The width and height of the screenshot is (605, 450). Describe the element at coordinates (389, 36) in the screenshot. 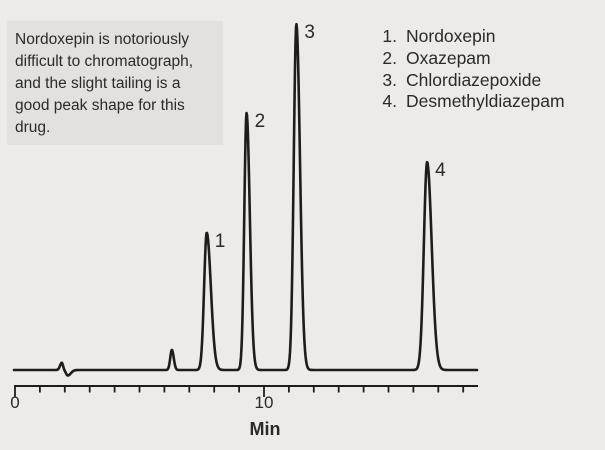

I see `legend-item-number: 1.` at that location.